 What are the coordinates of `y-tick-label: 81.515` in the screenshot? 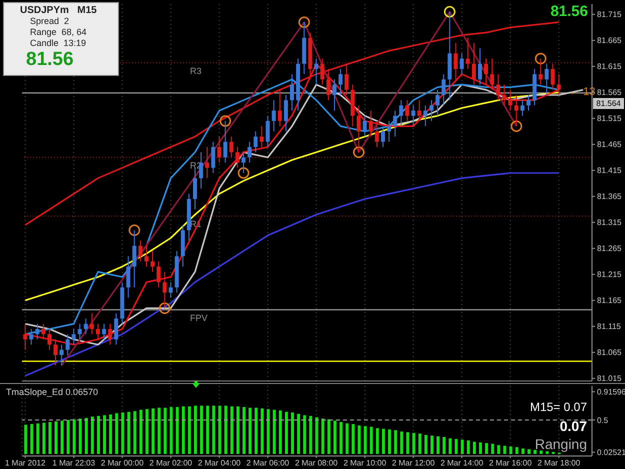 It's located at (609, 119).